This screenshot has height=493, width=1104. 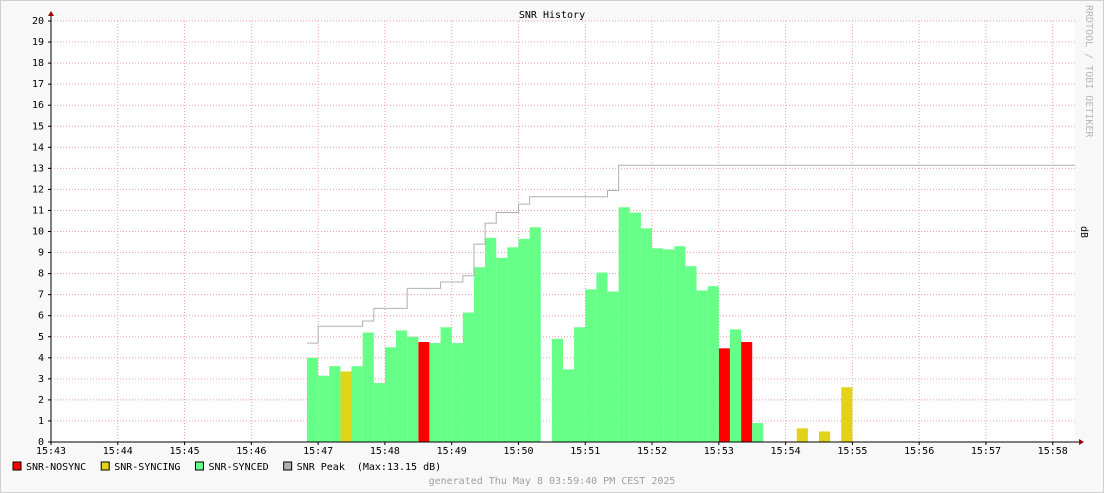 What do you see at coordinates (385, 451) in the screenshot?
I see `x-tick-label: 15:48` at bounding box center [385, 451].